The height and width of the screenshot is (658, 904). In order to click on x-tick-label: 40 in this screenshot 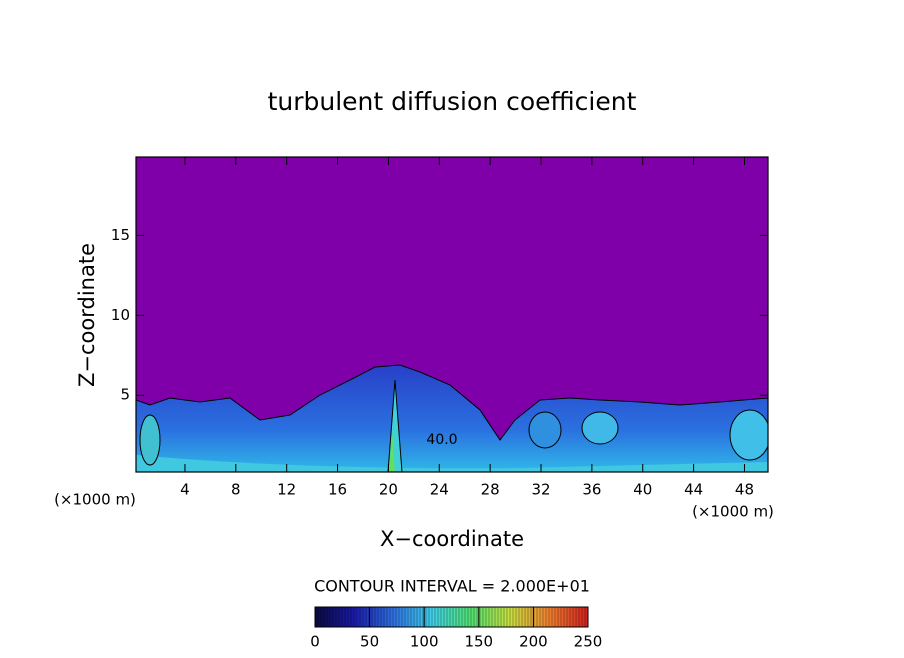, I will do `click(642, 490)`.